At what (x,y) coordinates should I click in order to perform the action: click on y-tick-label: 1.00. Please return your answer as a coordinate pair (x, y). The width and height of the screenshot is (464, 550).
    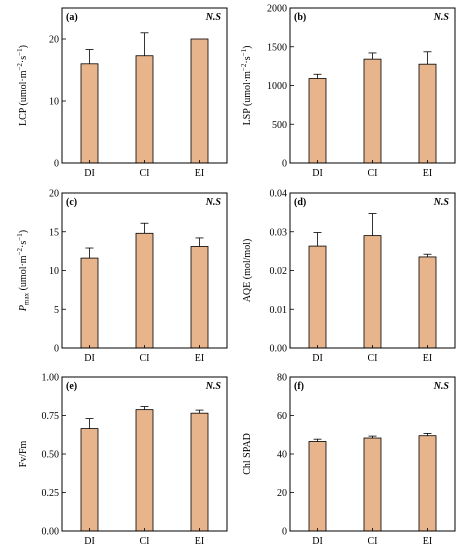
    Looking at the image, I should click on (51, 378).